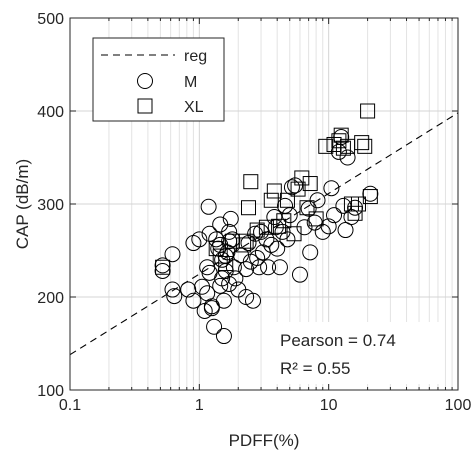 The image size is (474, 454). Describe the element at coordinates (50, 19) in the screenshot. I see `y-tick-label: 500` at that location.